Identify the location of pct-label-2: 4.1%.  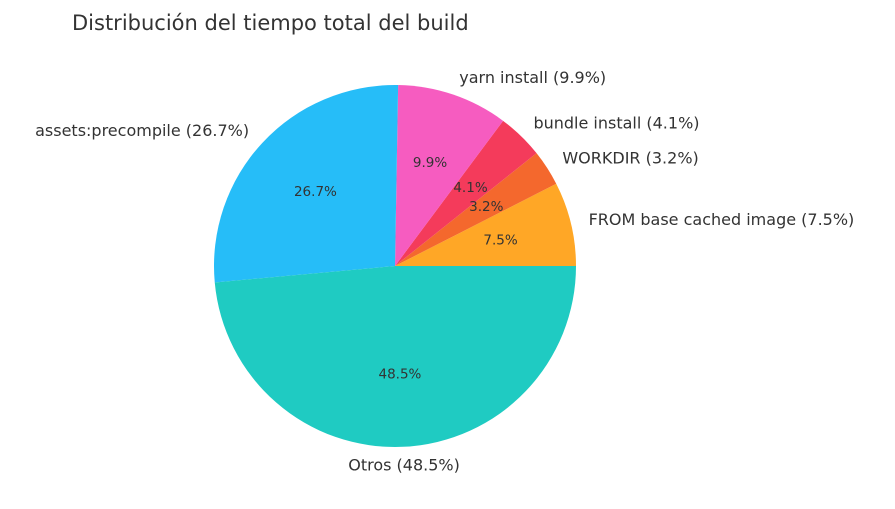
(470, 188).